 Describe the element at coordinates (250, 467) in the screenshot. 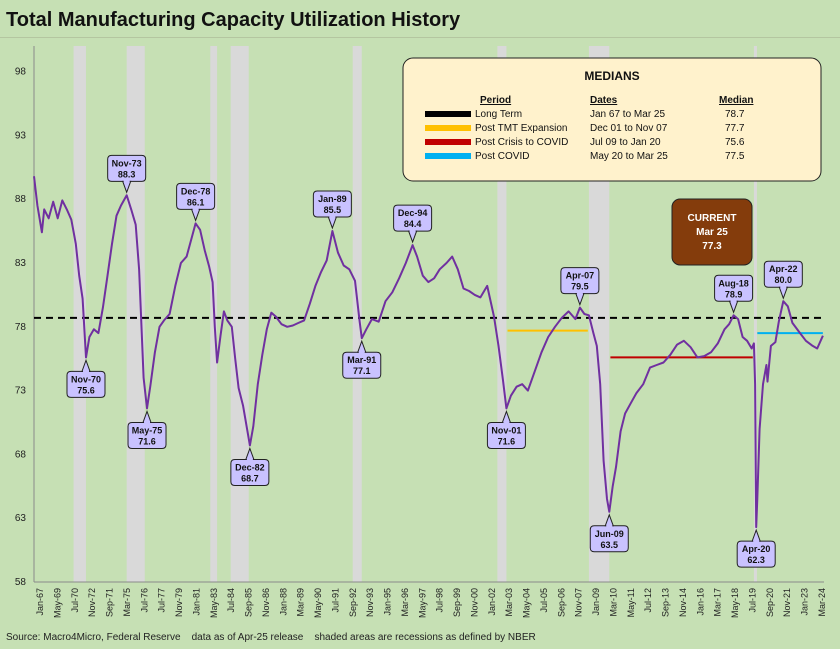

I see `annotation-date: Dec-82` at that location.